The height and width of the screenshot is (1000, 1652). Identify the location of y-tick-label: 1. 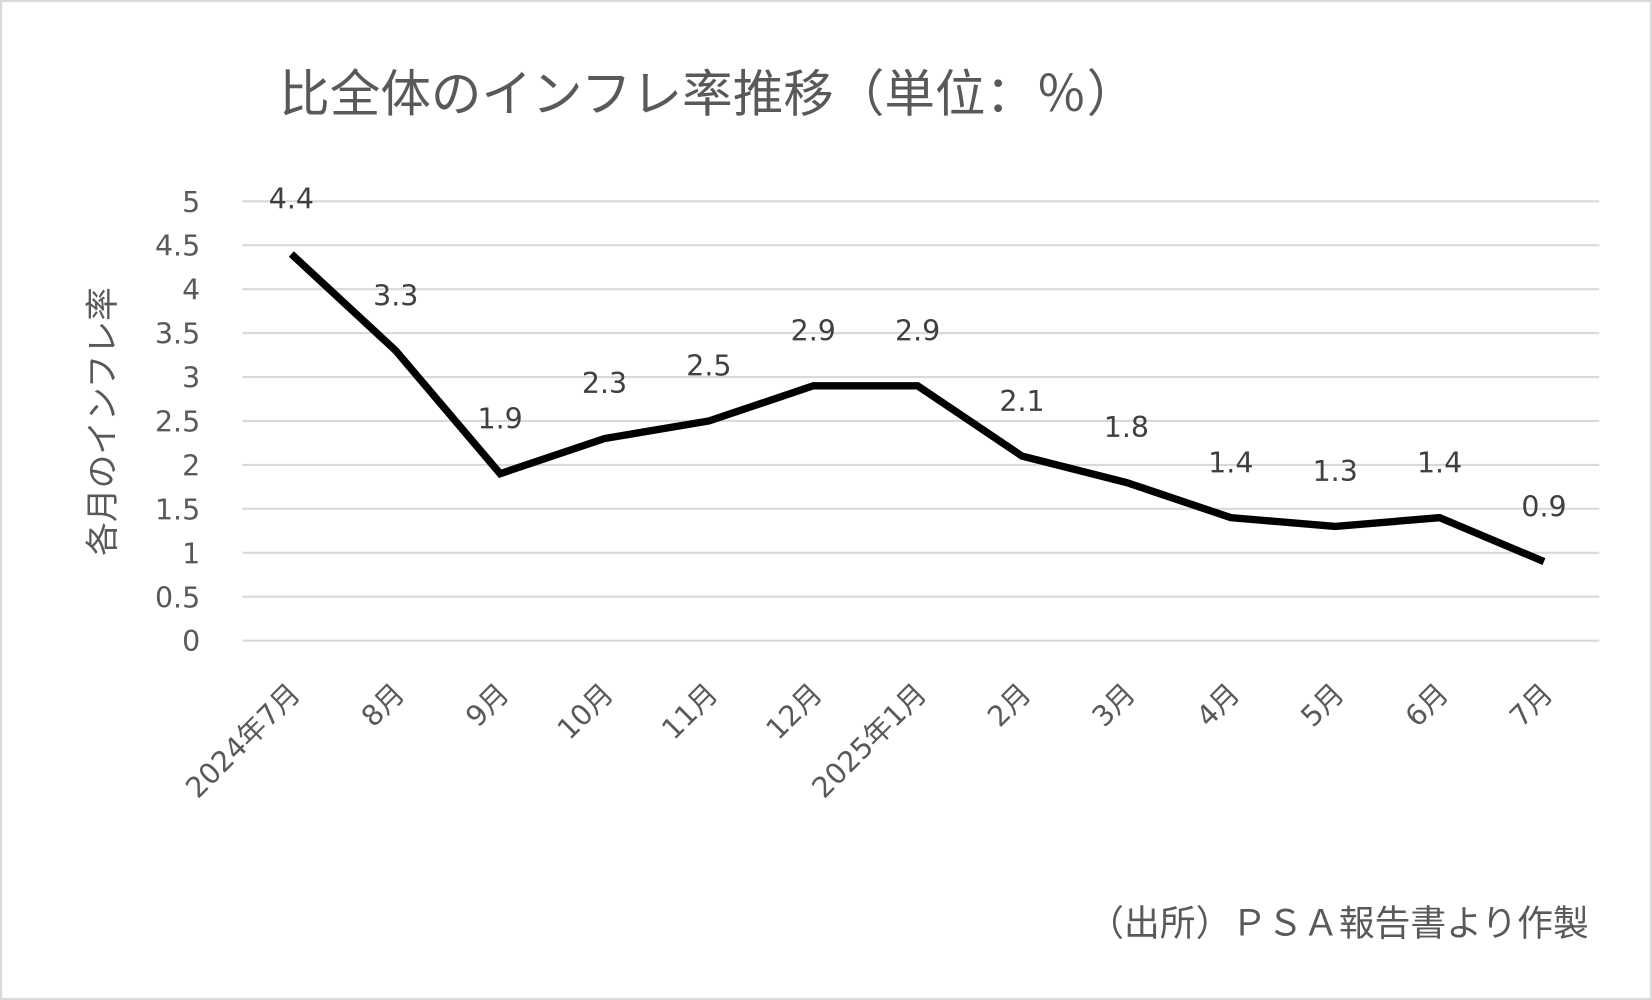
(191, 553).